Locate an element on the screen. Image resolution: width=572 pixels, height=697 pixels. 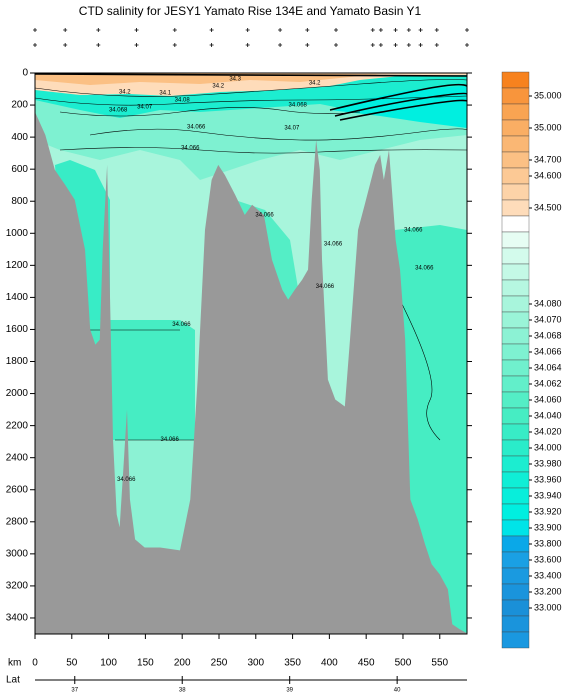
colorbar-label: 33.960 is located at coordinates (548, 479).